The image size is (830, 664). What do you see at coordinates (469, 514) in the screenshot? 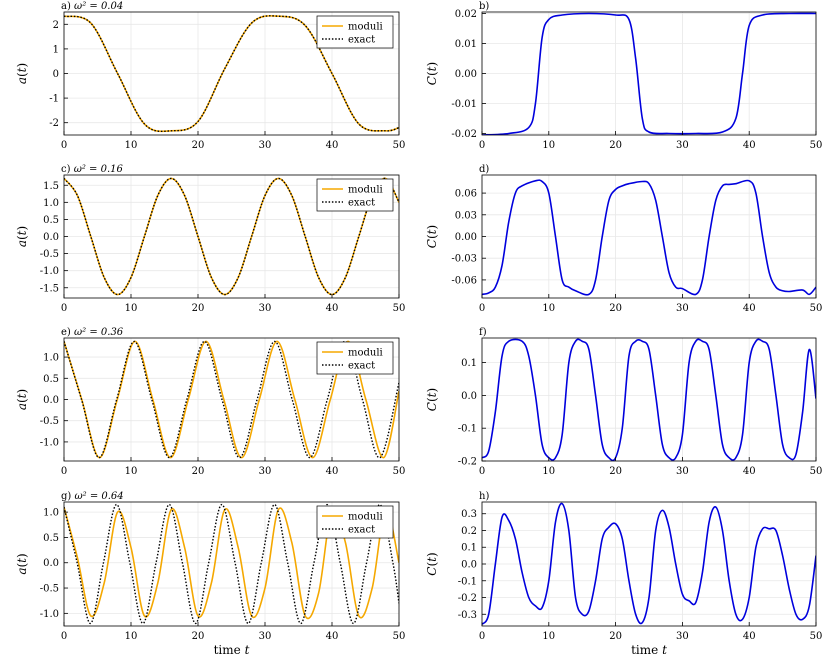
I see `y-tick-label: 0.3` at bounding box center [469, 514].